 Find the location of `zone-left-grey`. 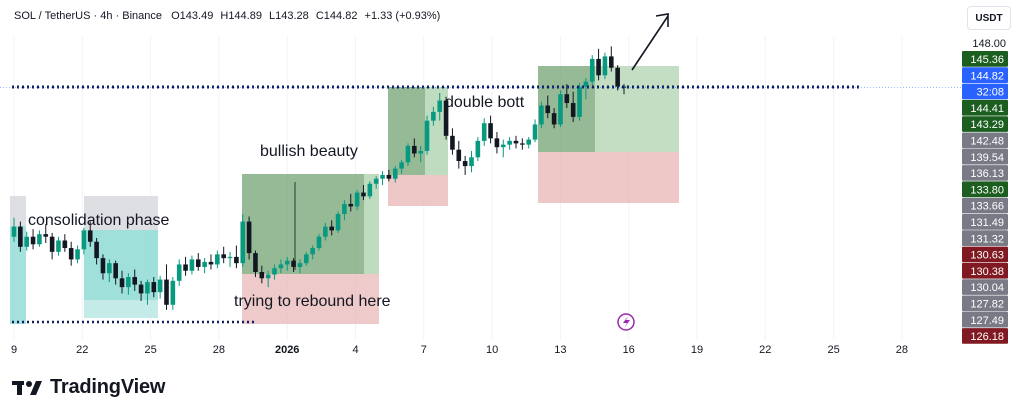

zone-left-grey is located at coordinates (18, 211).